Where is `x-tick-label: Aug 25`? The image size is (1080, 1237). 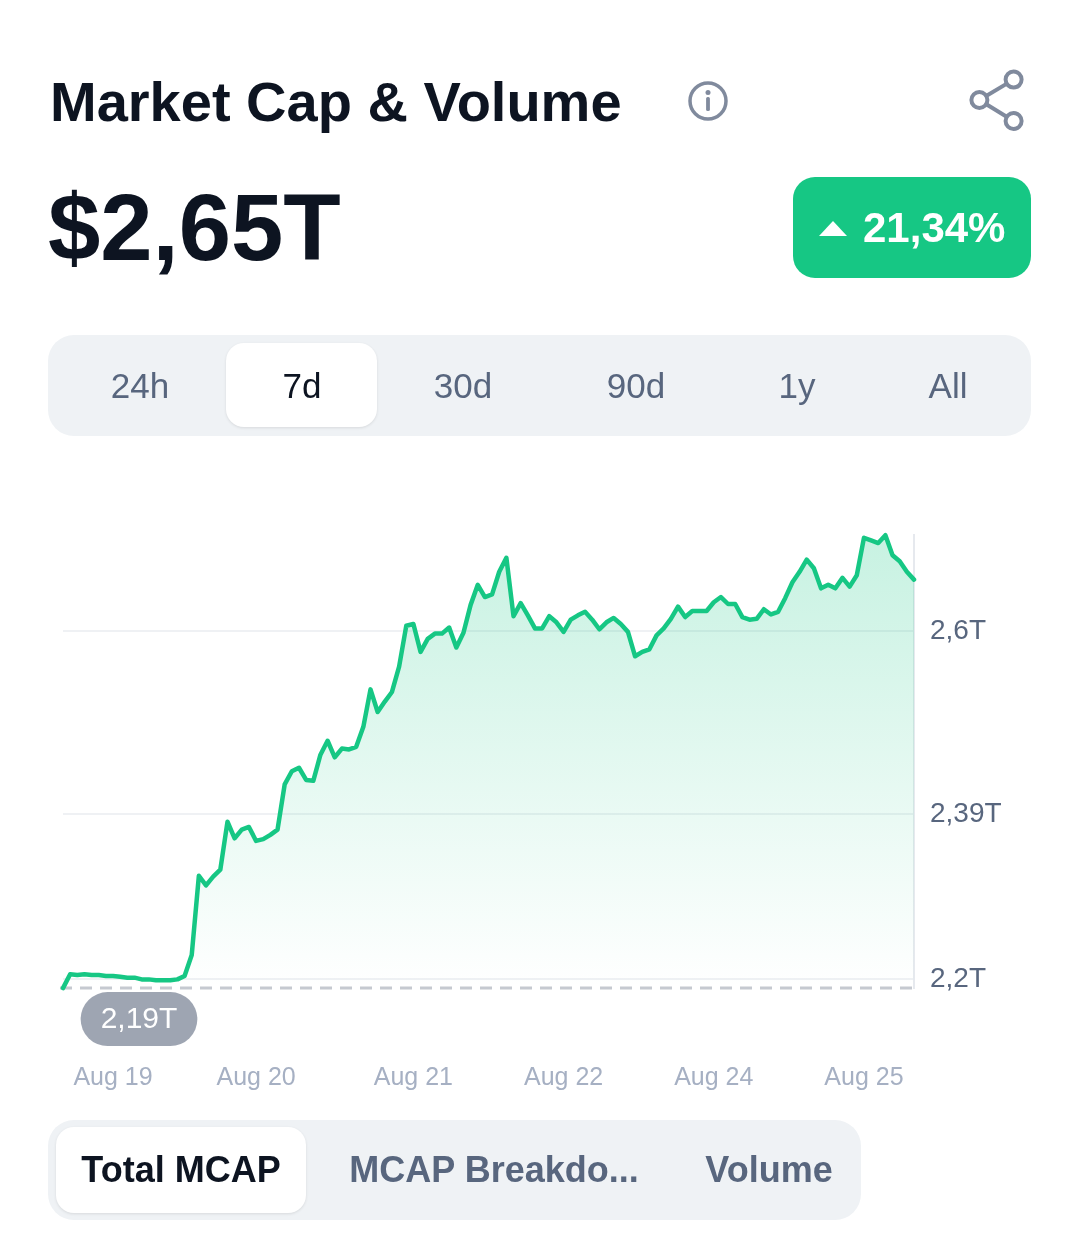
x-tick-label: Aug 25 is located at coordinates (864, 1075).